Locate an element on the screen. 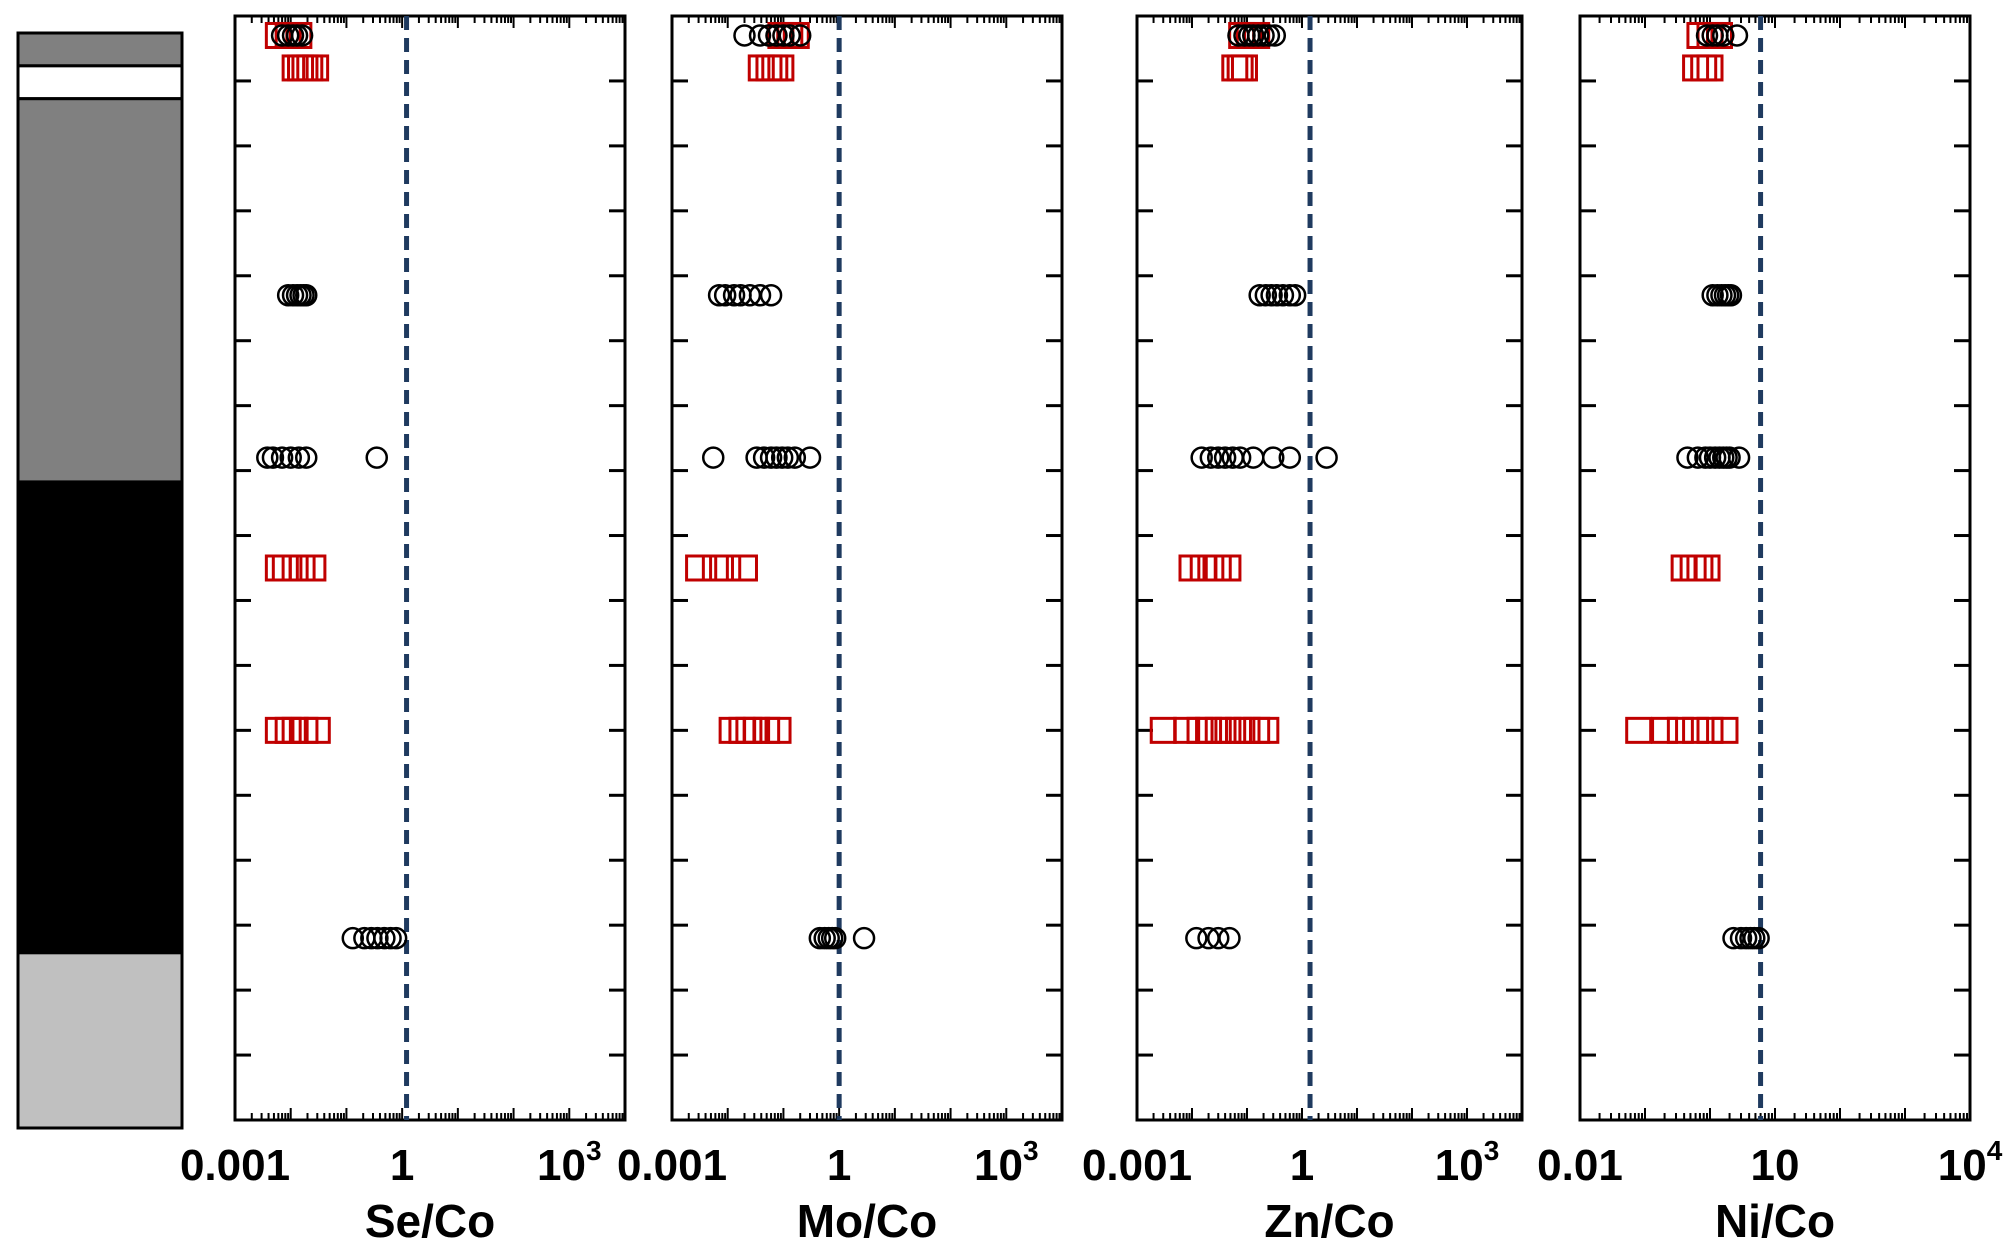 This screenshot has height=1248, width=2008. x-axis-title: Zn/Co is located at coordinates (1329, 1221).